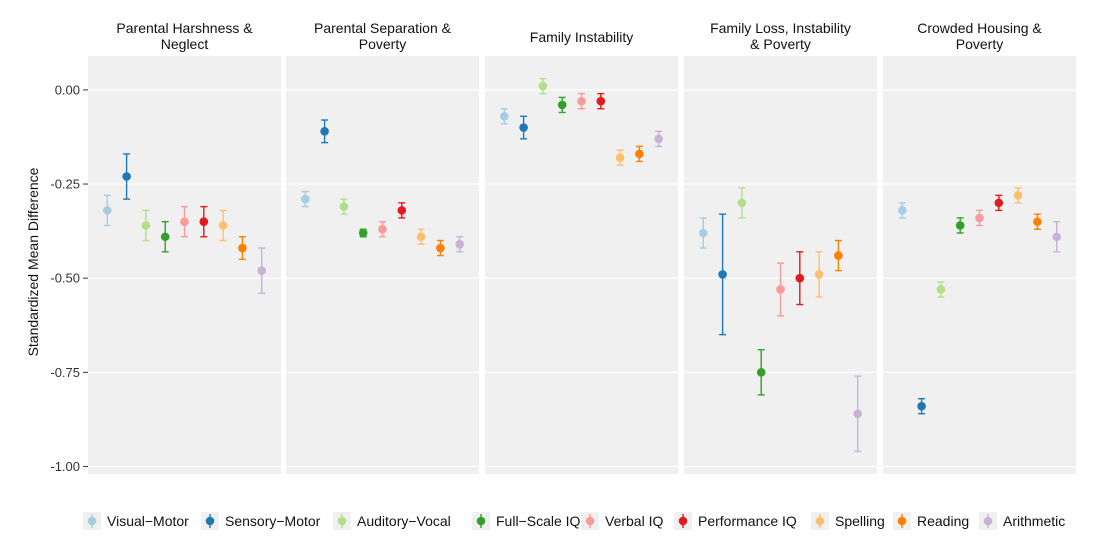 This screenshot has width=1100, height=554. I want to click on legend-label: Sensory−Motor, so click(273, 521).